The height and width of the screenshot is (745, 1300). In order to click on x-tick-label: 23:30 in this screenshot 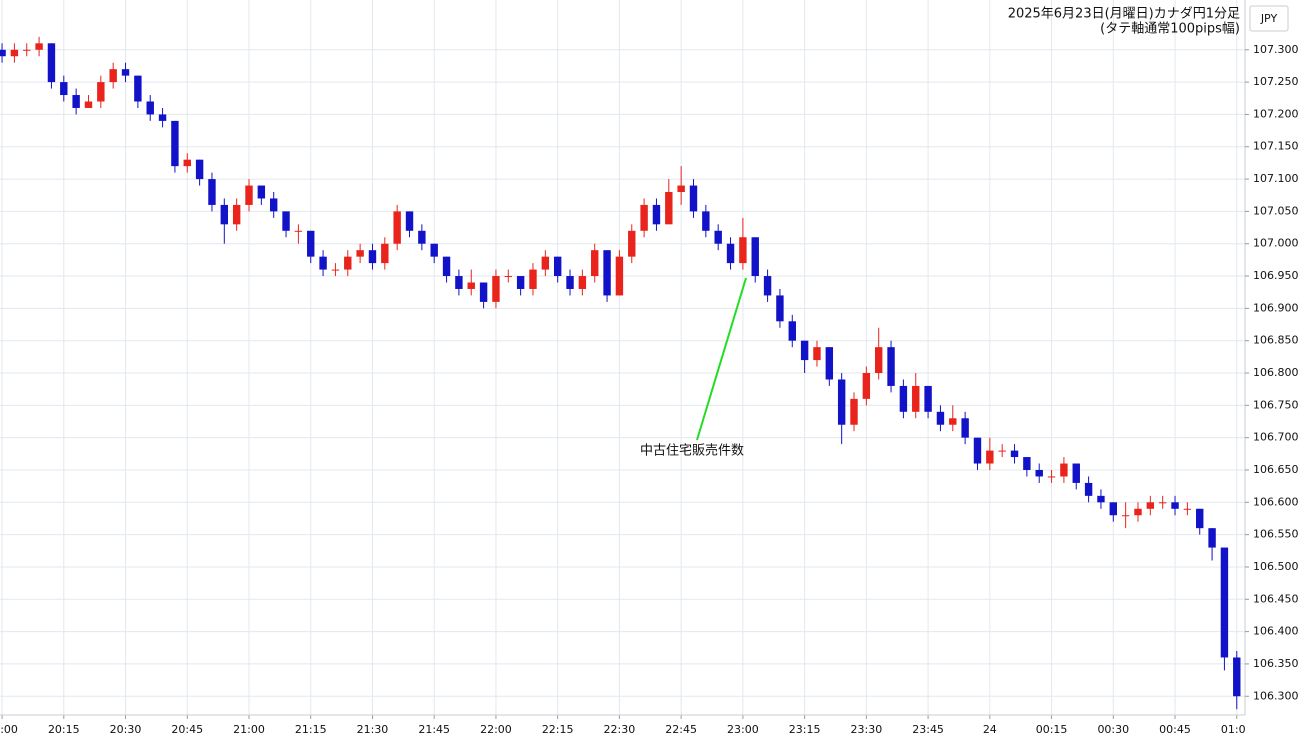, I will do `click(867, 729)`.